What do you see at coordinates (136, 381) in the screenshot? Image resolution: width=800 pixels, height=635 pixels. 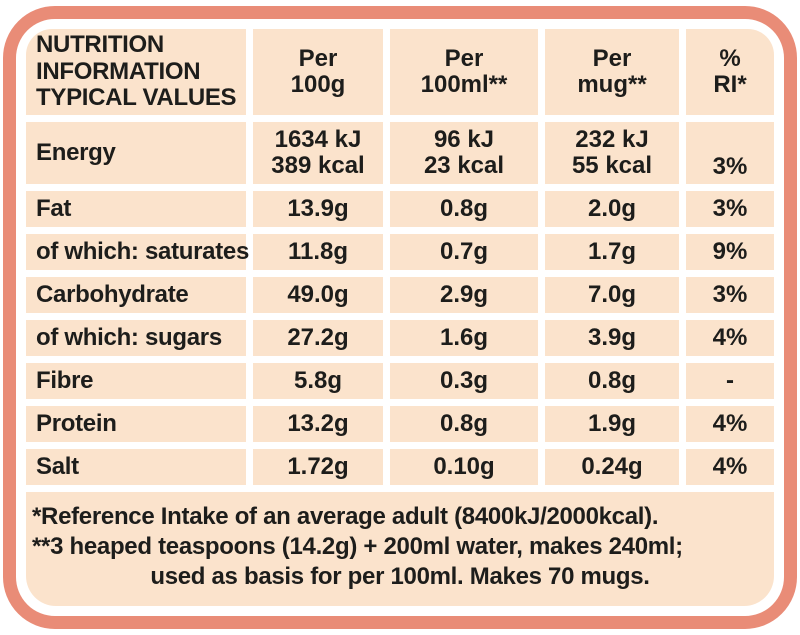 I see `row-label-fibre: Fibre` at bounding box center [136, 381].